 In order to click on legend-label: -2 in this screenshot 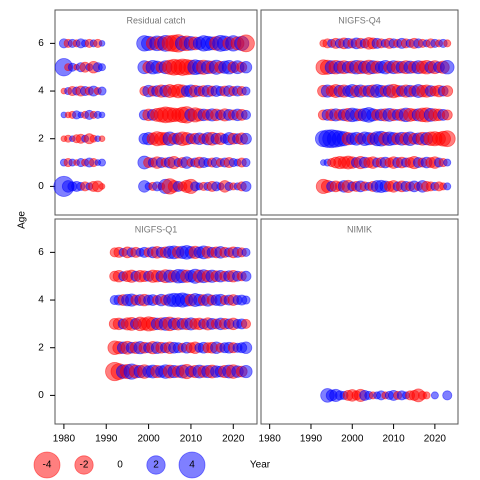, I will do `click(84, 465)`.